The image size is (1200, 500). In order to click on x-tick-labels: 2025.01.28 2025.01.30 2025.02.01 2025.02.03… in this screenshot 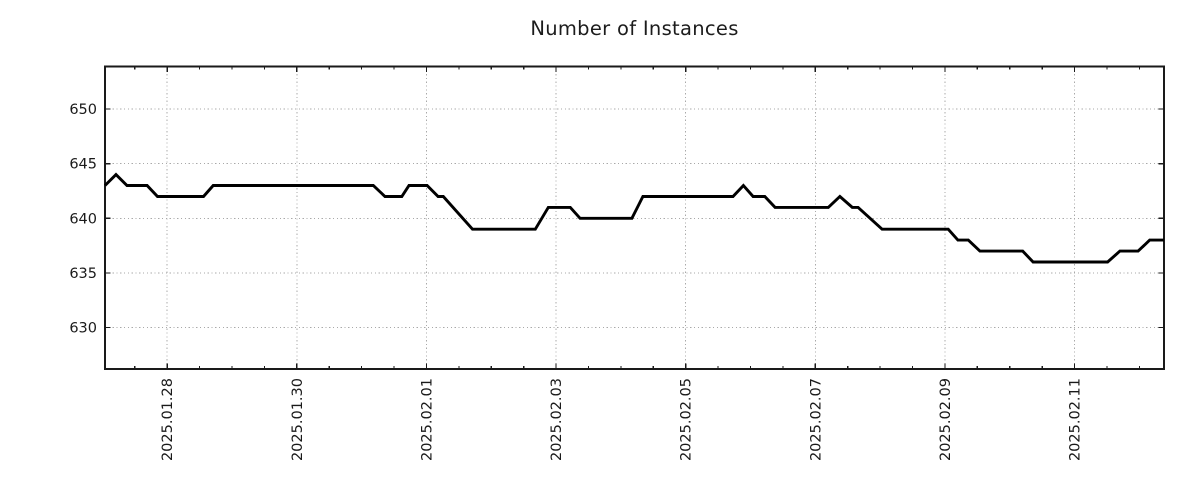, I will do `click(621, 419)`.